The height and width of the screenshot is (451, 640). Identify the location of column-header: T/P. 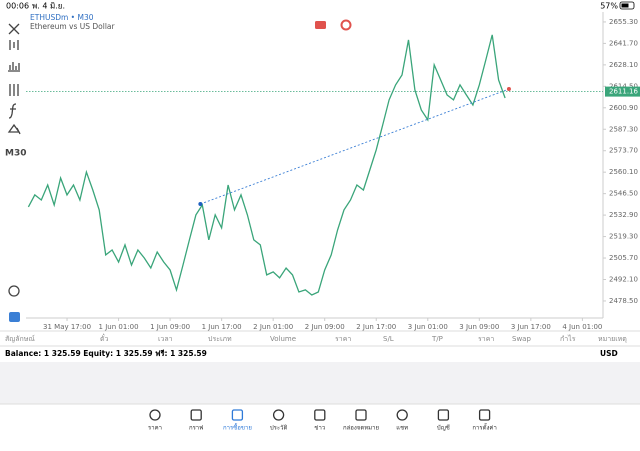
(437, 339).